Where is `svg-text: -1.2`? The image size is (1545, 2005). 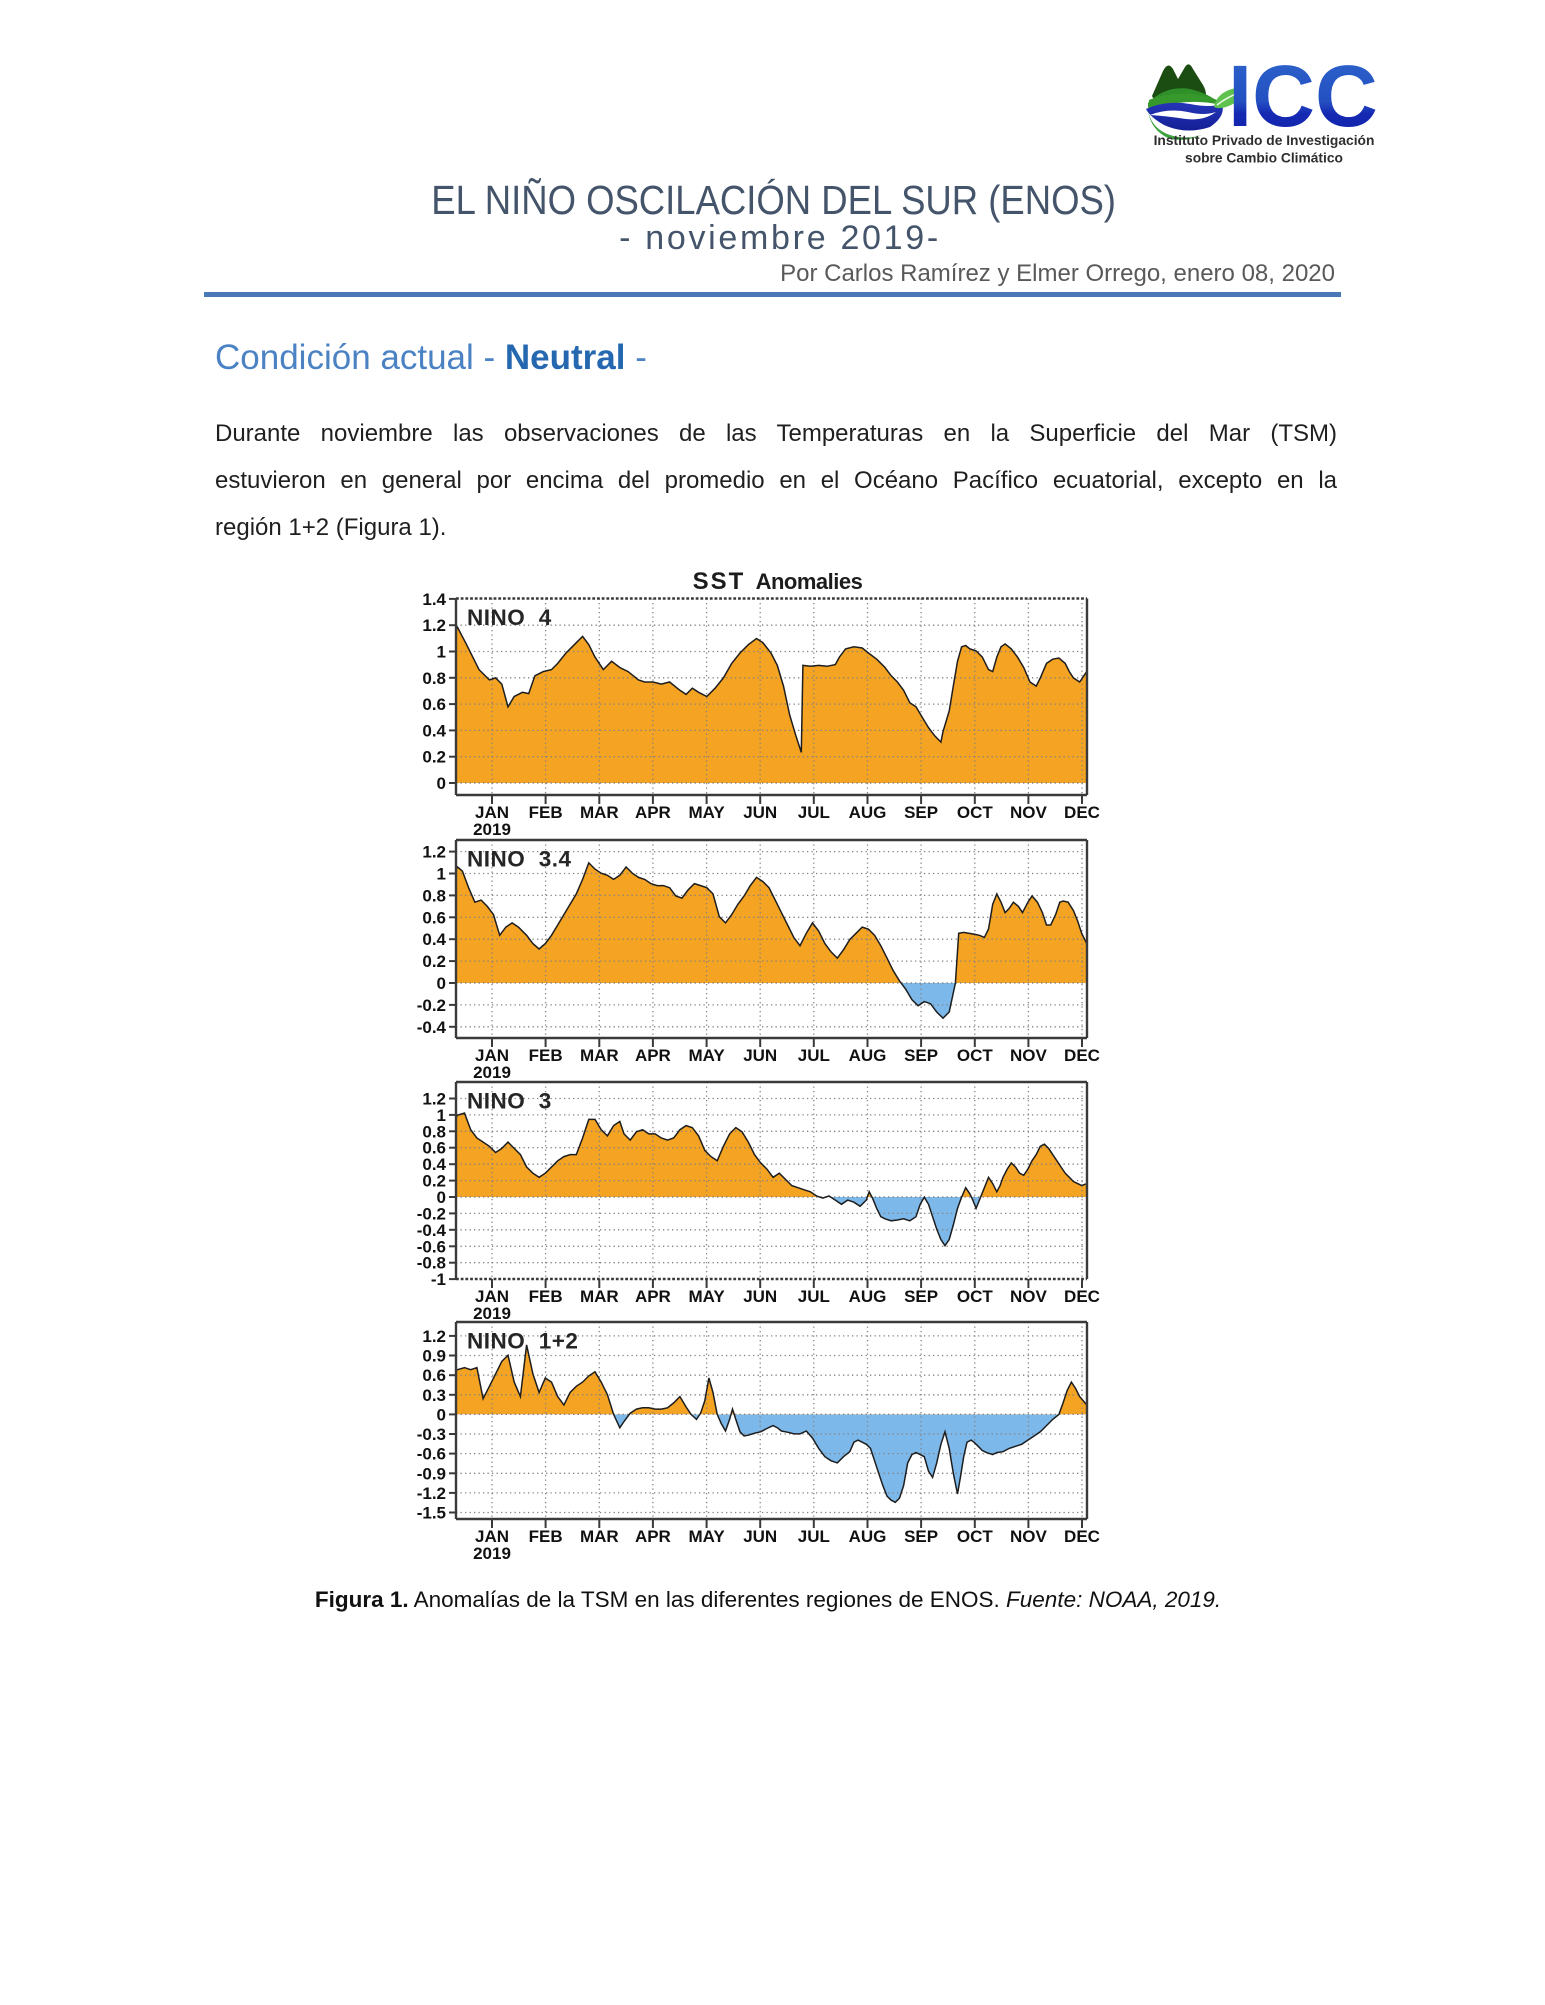 svg-text: -1.2 is located at coordinates (431, 1493).